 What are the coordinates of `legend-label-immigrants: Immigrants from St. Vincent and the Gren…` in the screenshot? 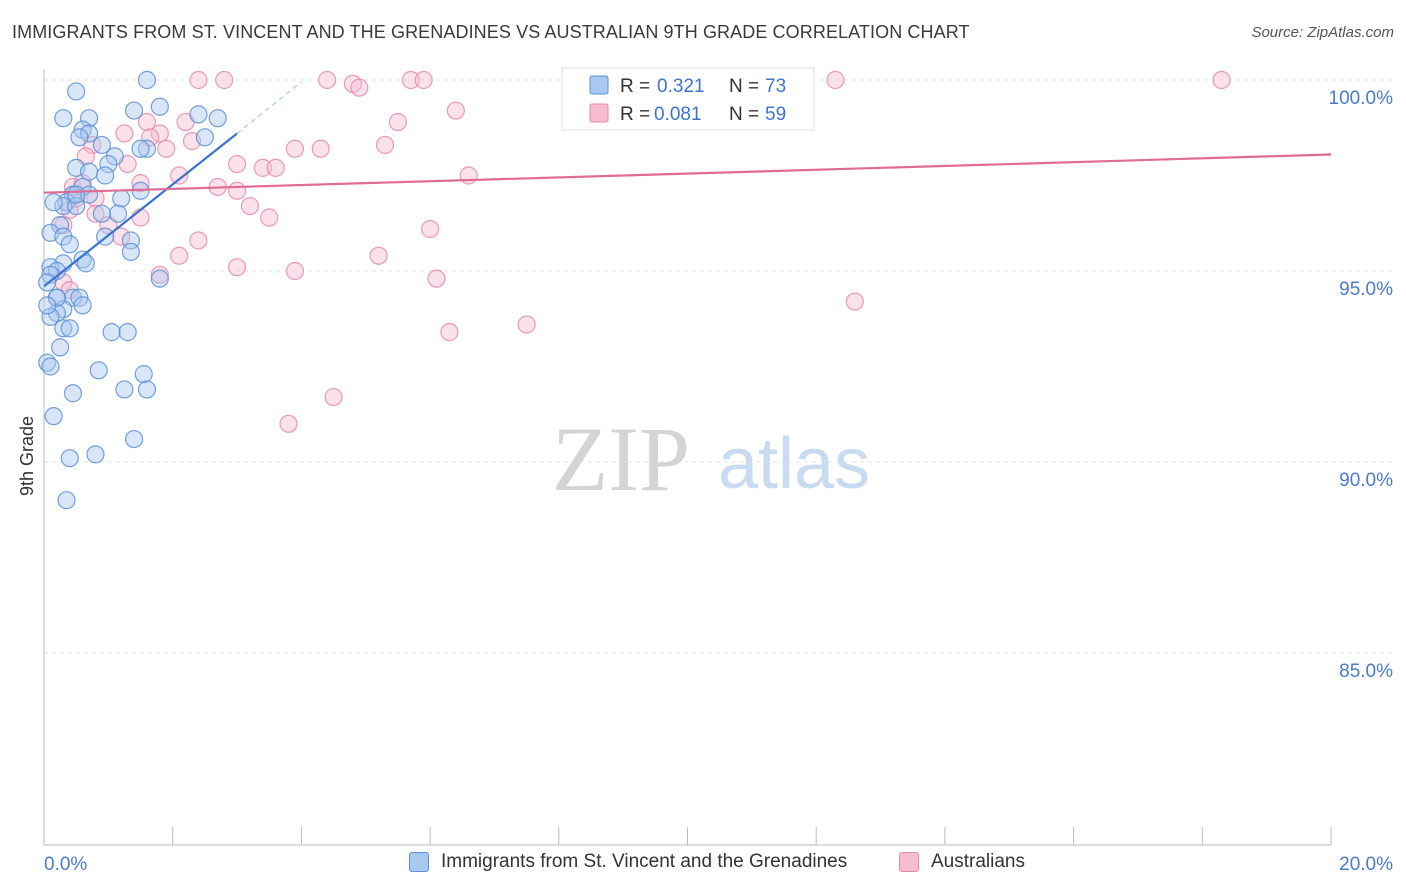 It's located at (644, 861).